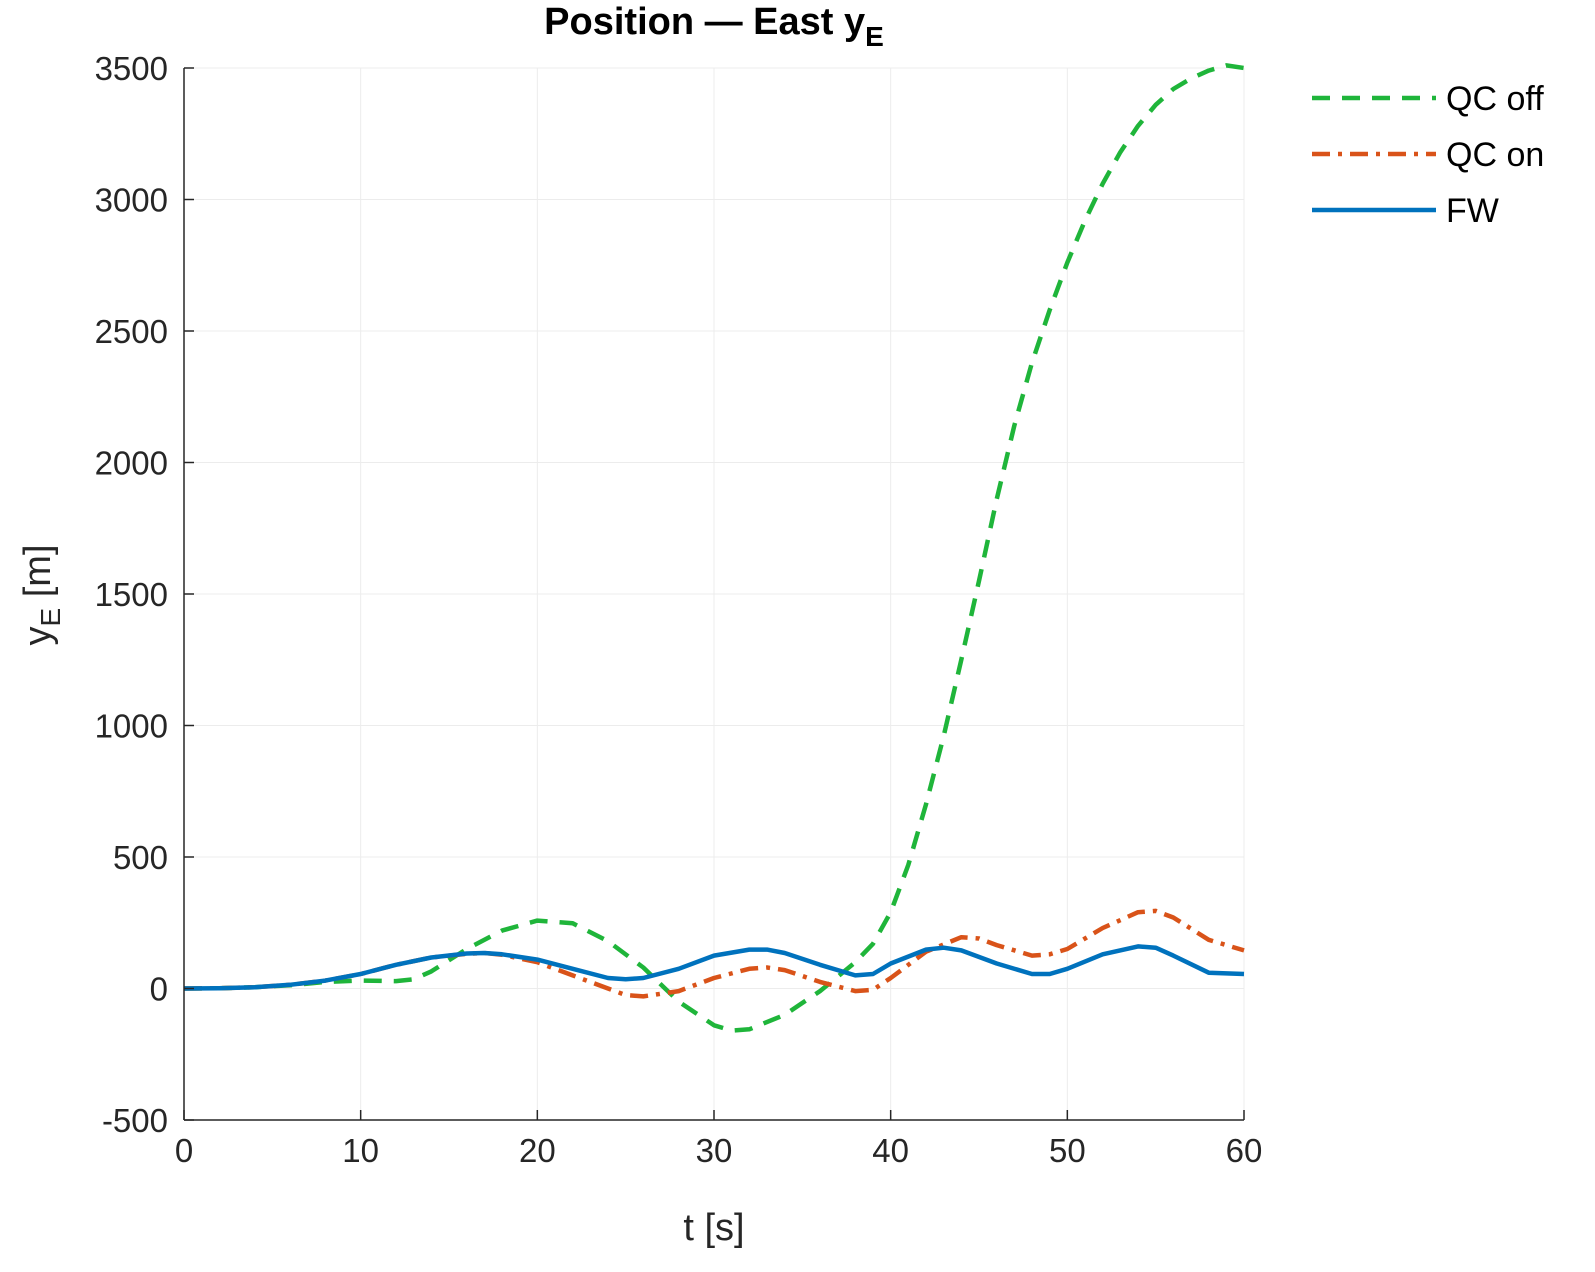  Describe the element at coordinates (131, 726) in the screenshot. I see `y-tick-label: 1000` at that location.